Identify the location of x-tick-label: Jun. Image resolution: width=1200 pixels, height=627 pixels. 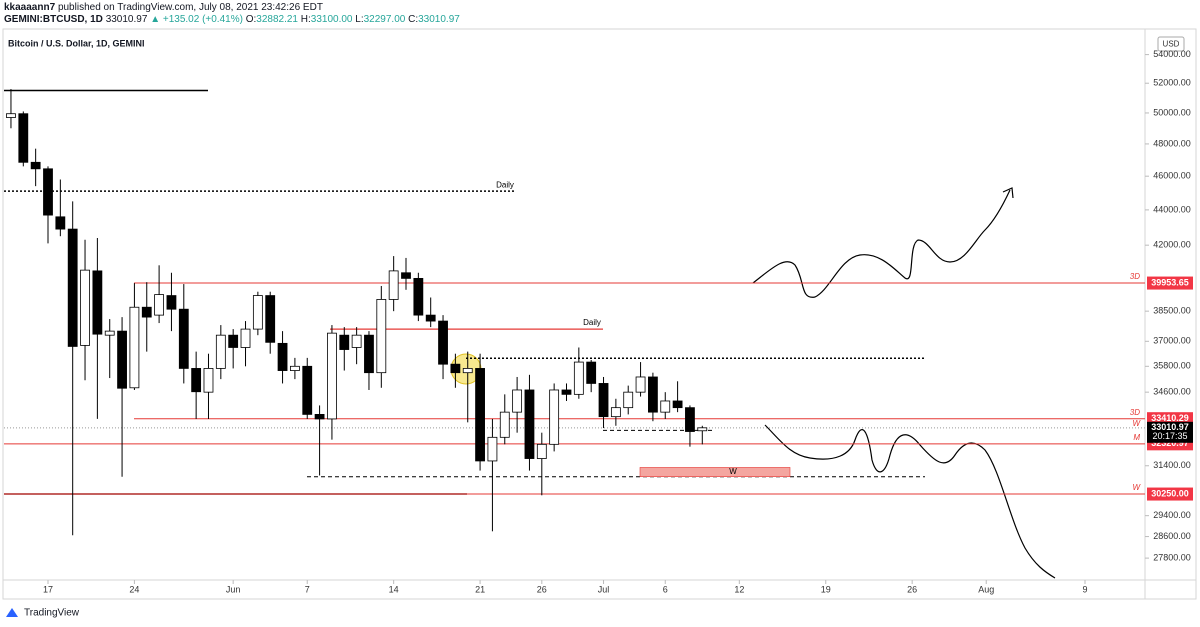
(233, 589).